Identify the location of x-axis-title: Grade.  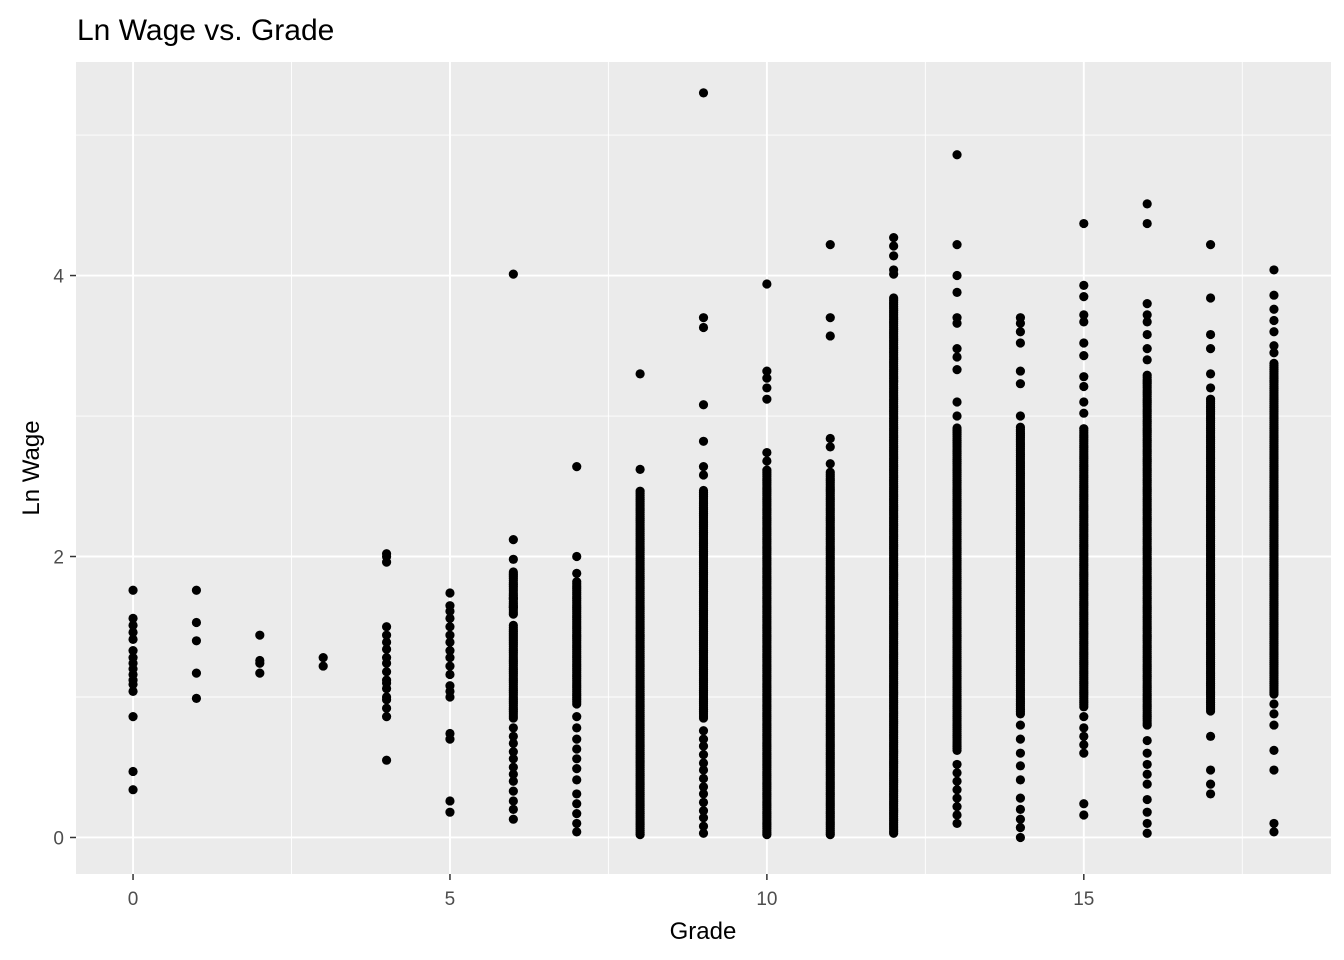
(703, 931).